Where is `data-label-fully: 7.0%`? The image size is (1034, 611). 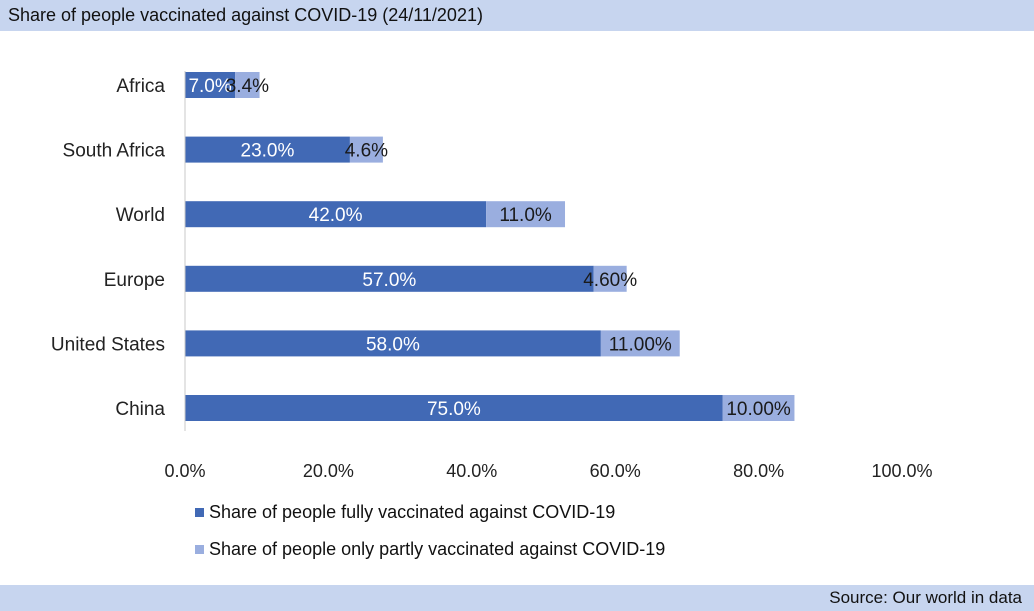
data-label-fully: 7.0% is located at coordinates (209, 86).